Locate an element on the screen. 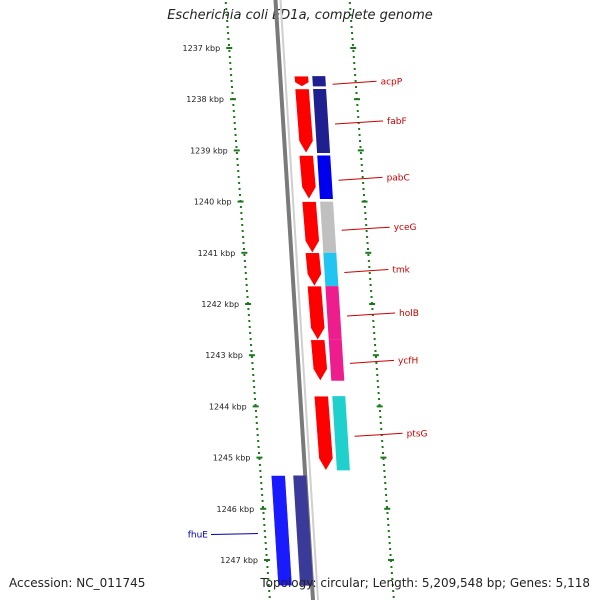 Image resolution: width=600 pixels, height=600 pixels. gene-leader-fabF is located at coordinates (359, 122).